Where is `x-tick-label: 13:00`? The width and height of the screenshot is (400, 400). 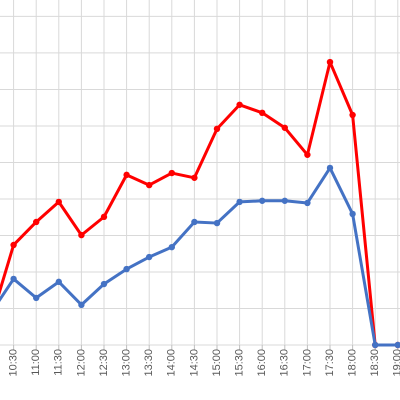
x-tick-label: 13:00 is located at coordinates (127, 363).